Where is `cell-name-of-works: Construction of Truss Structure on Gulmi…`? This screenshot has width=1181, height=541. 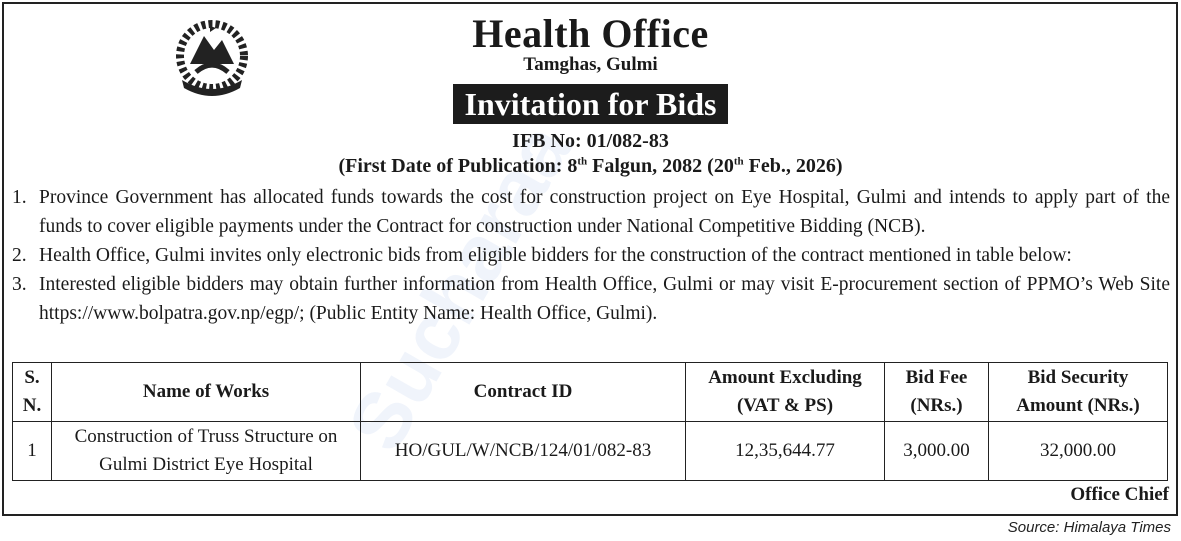 cell-name-of-works: Construction of Truss Structure on Gulmi… is located at coordinates (206, 451).